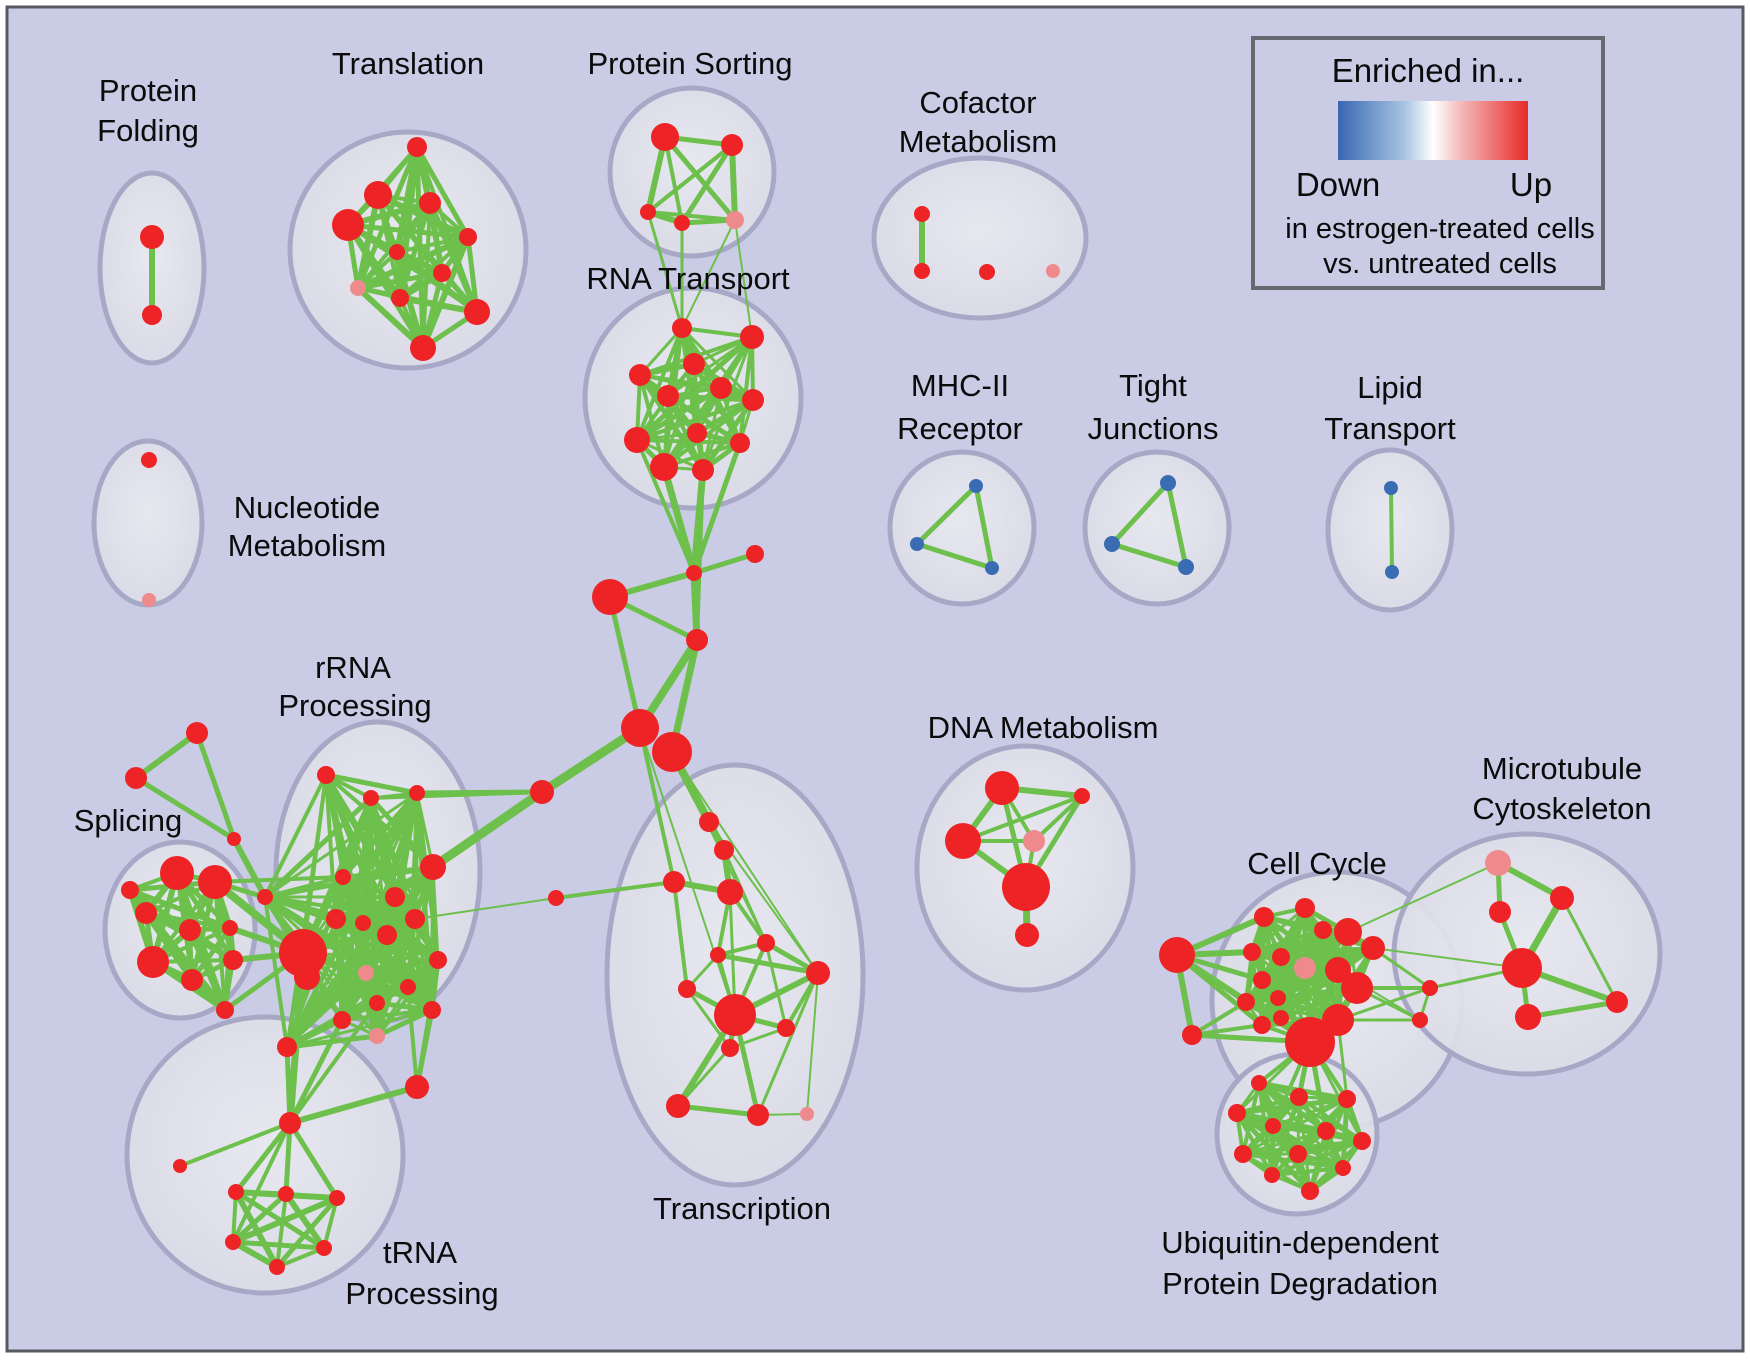  I want to click on edge-HUB2-T4, so click(745, 862).